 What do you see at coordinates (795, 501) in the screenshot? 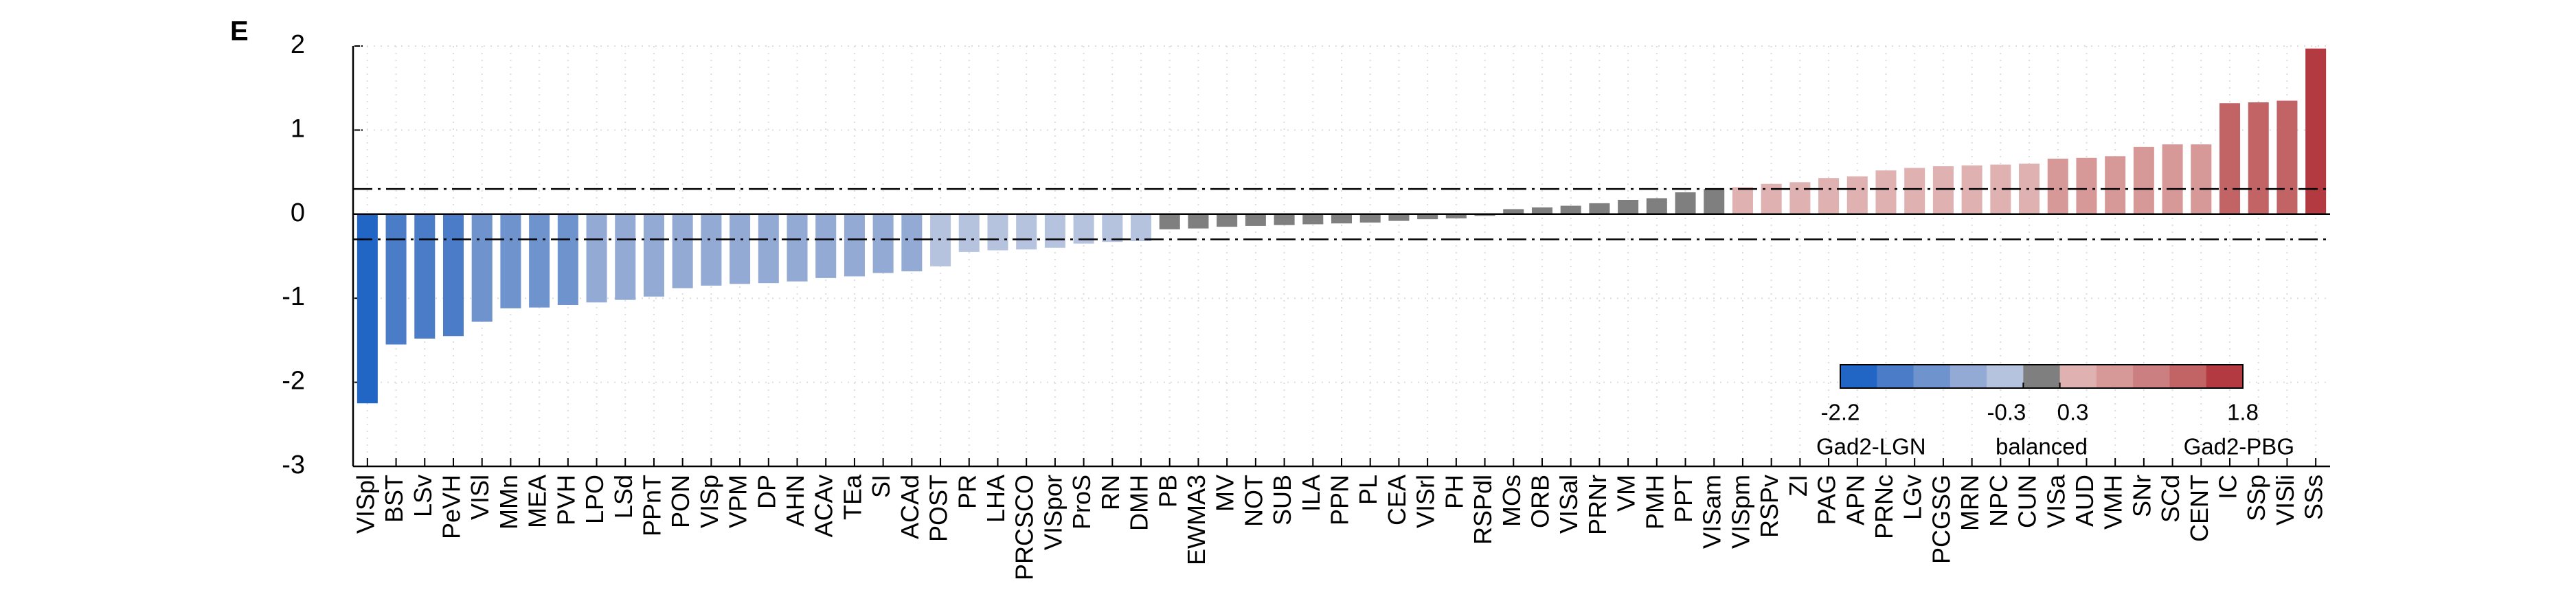
I see `x-tick-label: AHN` at bounding box center [795, 501].